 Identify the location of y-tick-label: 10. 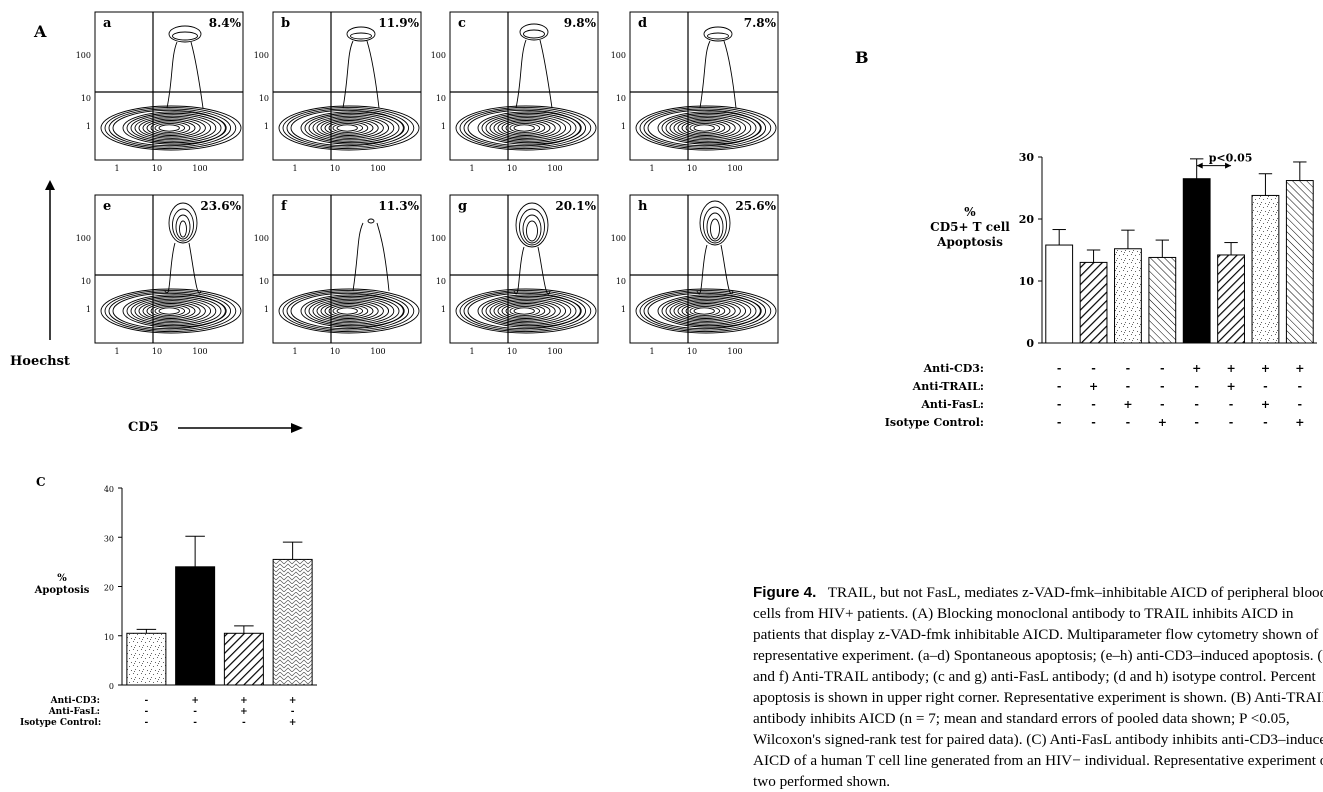
(263, 98).